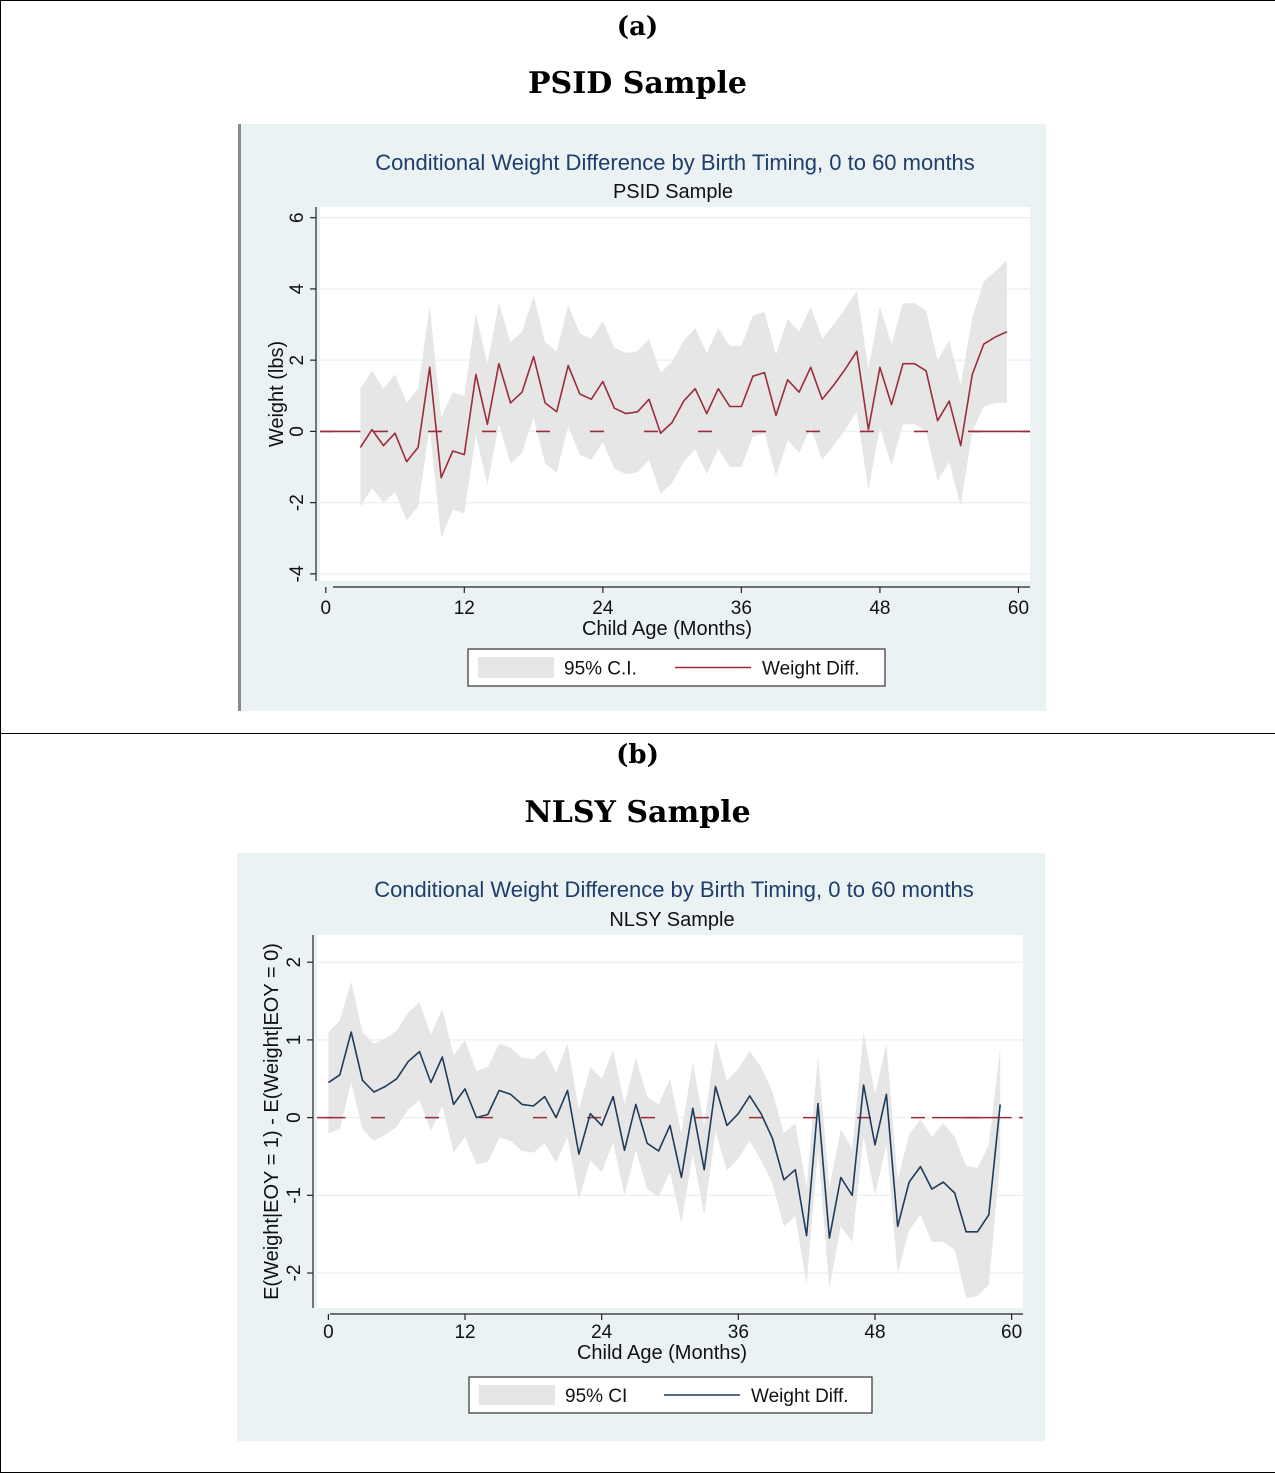 The width and height of the screenshot is (1275, 1473). Describe the element at coordinates (671, 920) in the screenshot. I see `chart-subtitle: NLSY Sample` at that location.